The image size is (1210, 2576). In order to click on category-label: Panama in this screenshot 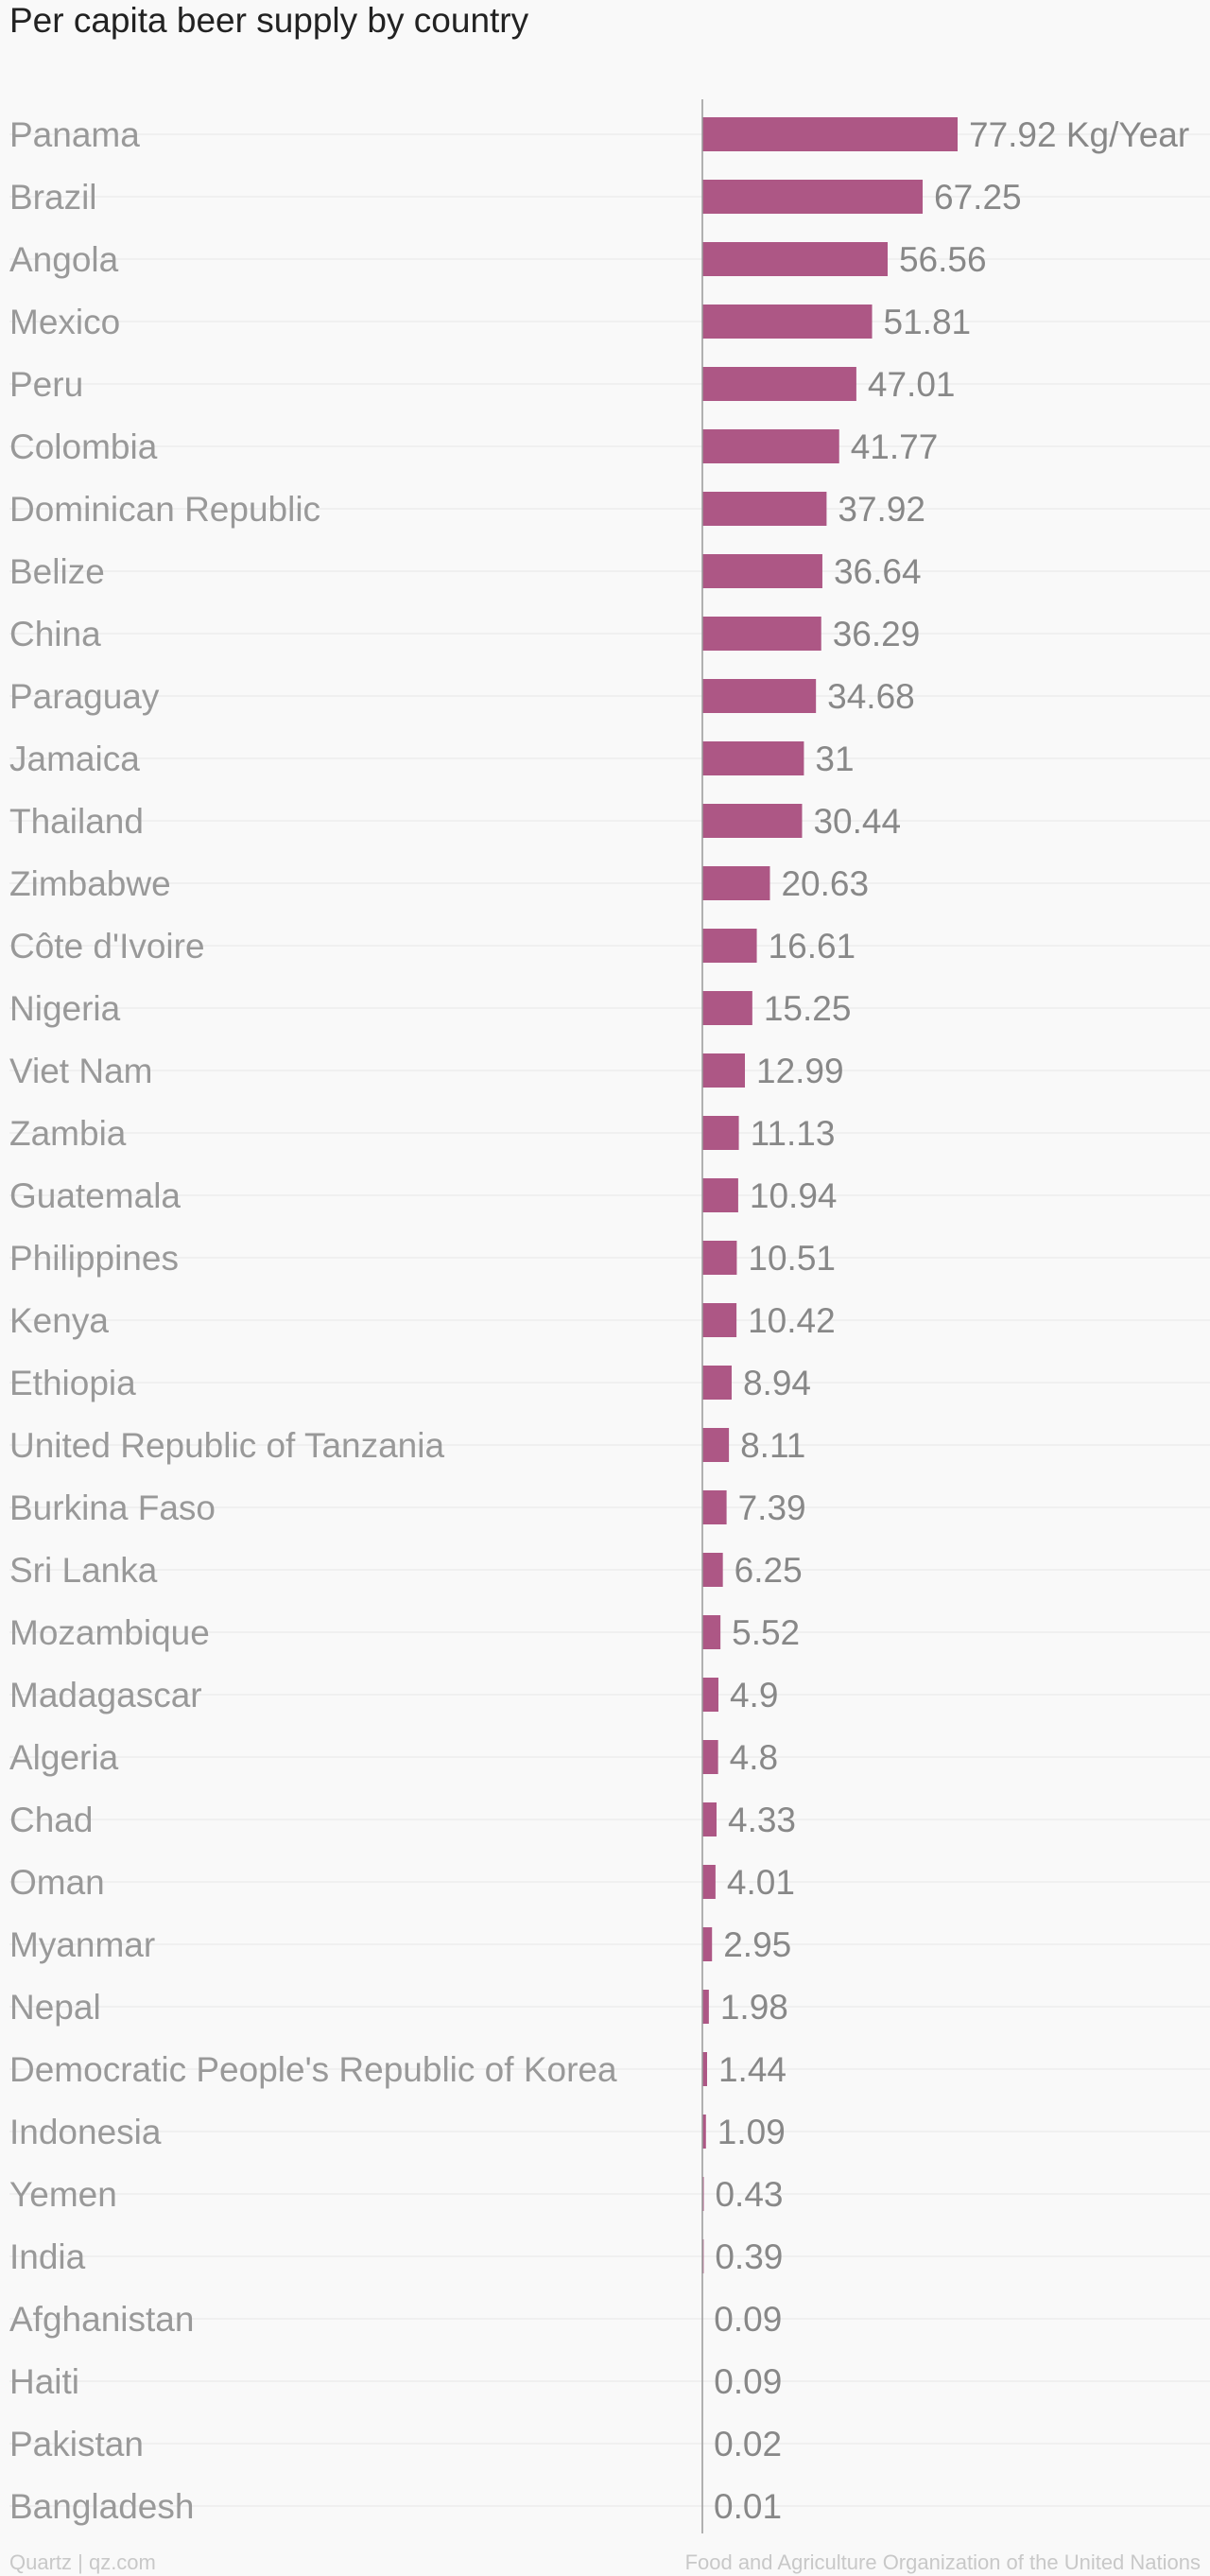, I will do `click(74, 134)`.